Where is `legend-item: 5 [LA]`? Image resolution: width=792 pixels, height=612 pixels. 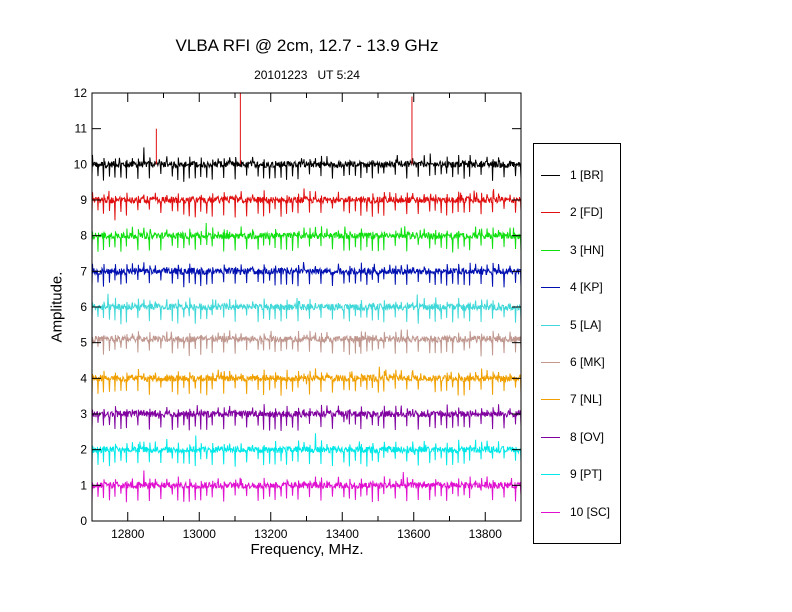
legend-item: 5 [LA] is located at coordinates (578, 325).